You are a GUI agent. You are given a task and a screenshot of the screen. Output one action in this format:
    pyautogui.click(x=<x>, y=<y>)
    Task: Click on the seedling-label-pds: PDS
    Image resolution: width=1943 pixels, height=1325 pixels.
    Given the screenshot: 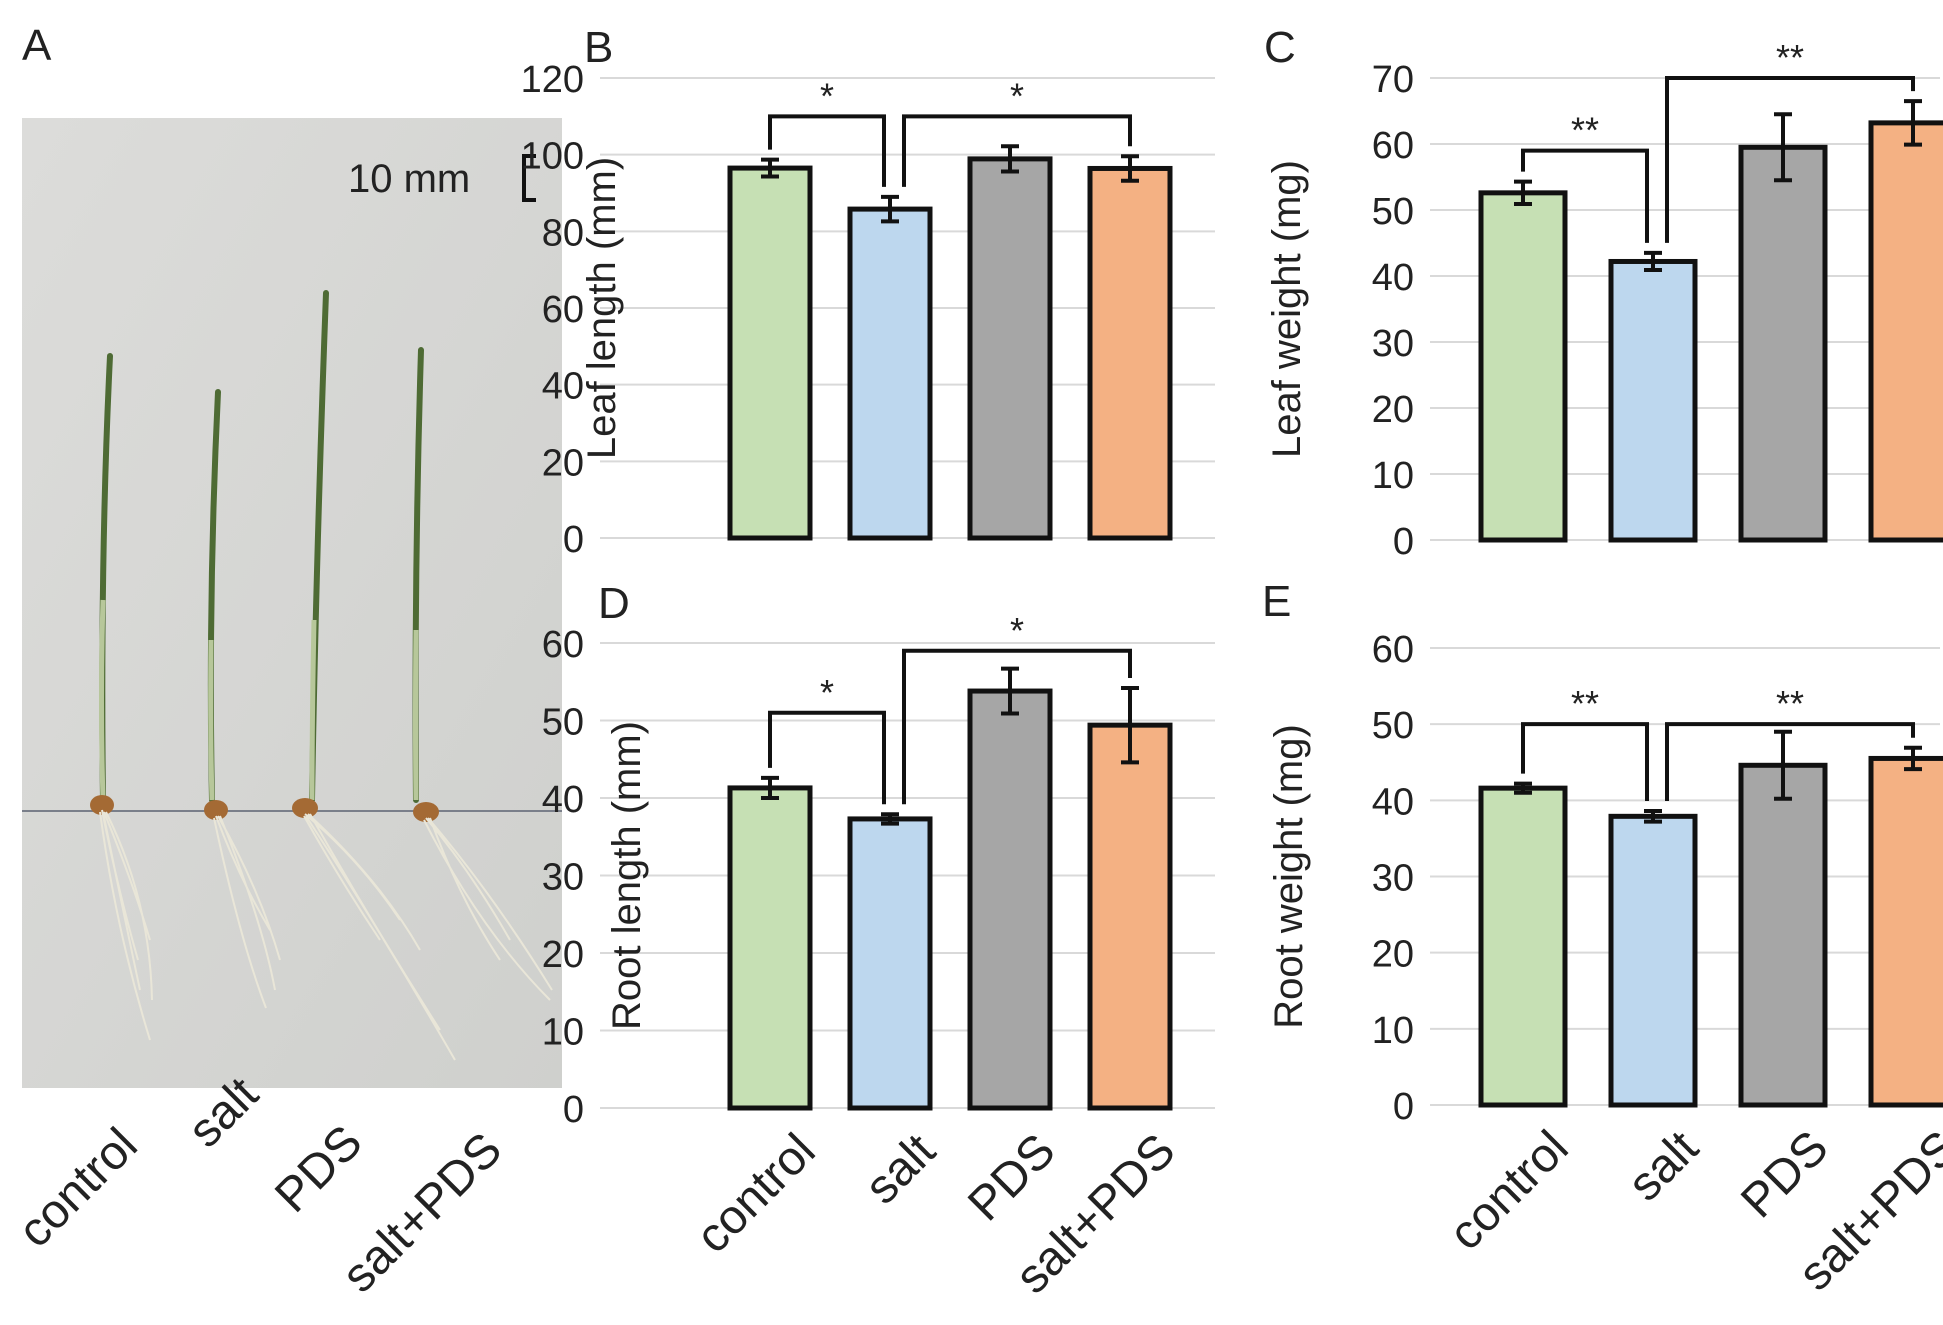 What is the action you would take?
    pyautogui.click(x=318, y=1169)
    